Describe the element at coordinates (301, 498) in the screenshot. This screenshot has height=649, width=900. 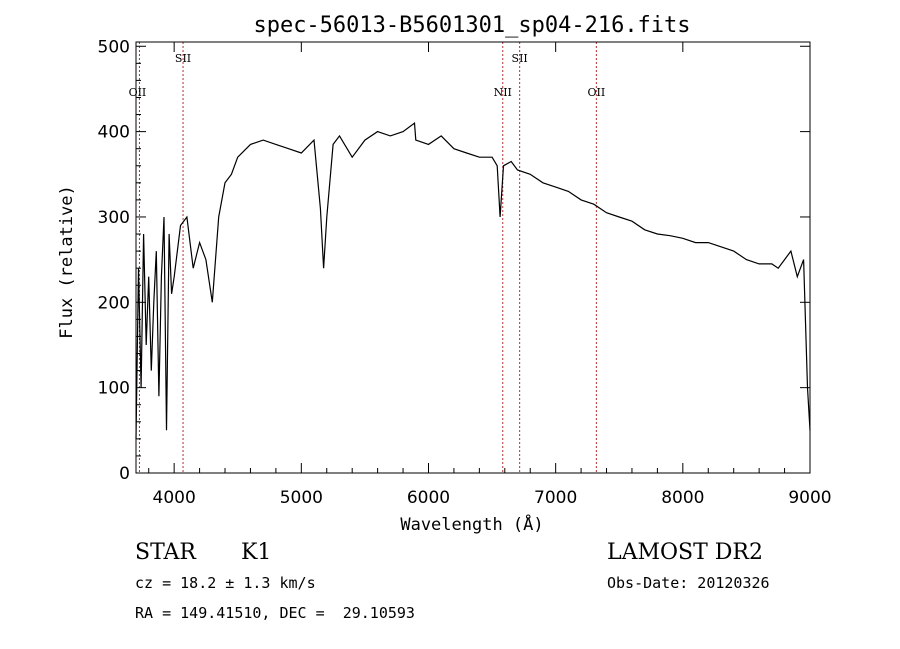
I see `x-tick-label: 5000` at that location.